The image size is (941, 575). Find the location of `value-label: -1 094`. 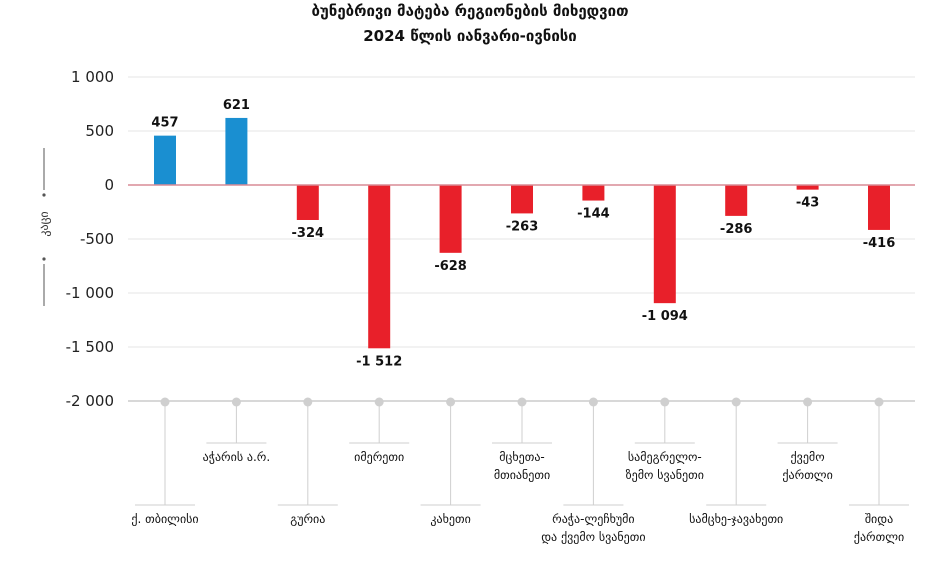

value-label: -1 094 is located at coordinates (665, 316).